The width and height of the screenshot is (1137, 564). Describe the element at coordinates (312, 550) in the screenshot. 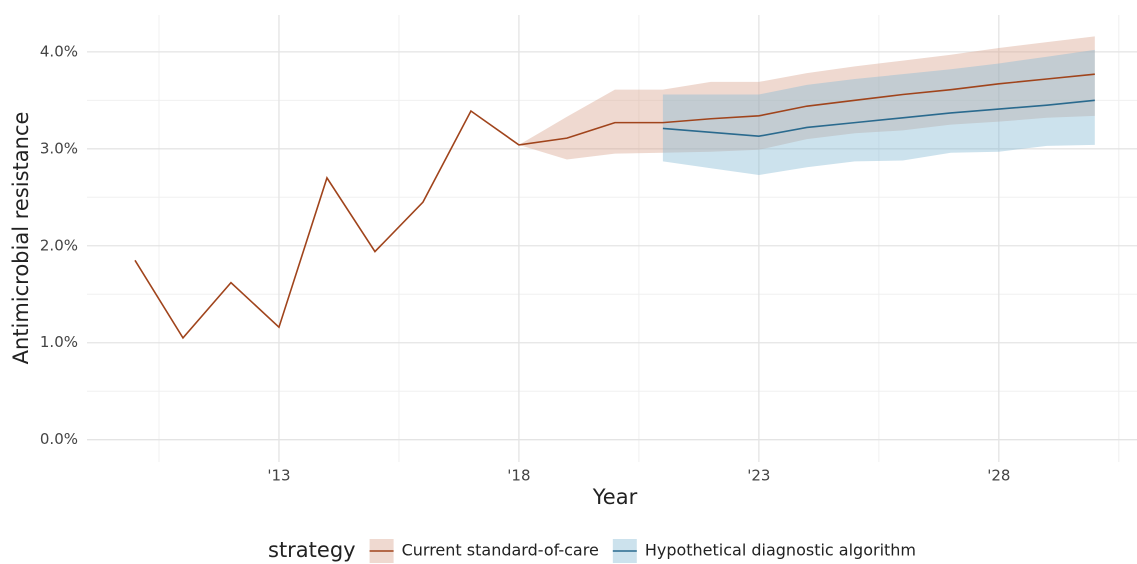

I see `legend-title: strategy` at that location.